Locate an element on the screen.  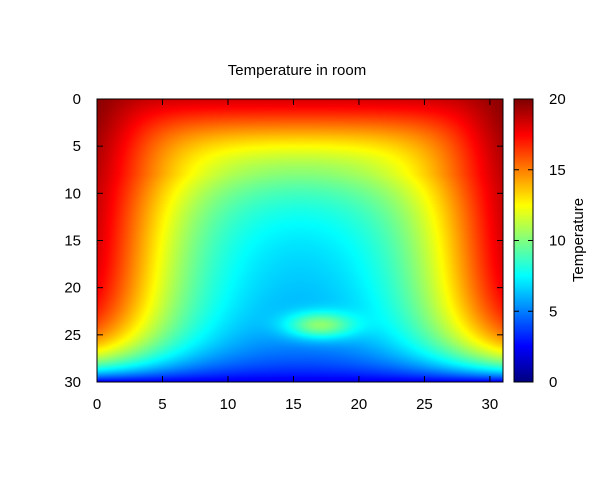
x-tick-label: 5 is located at coordinates (162, 404).